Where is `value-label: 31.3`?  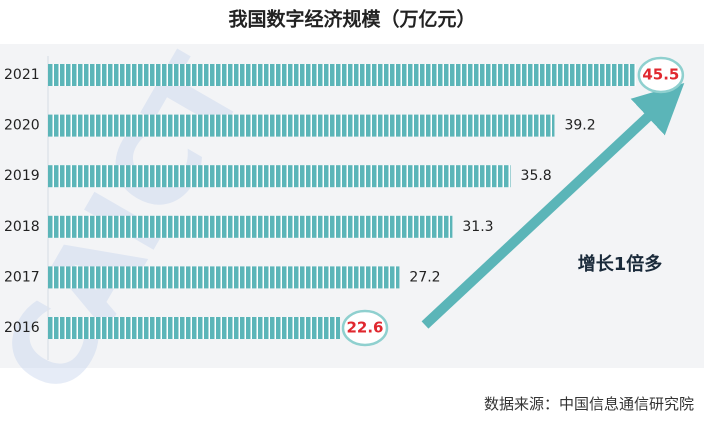
value-label: 31.3 is located at coordinates (477, 227).